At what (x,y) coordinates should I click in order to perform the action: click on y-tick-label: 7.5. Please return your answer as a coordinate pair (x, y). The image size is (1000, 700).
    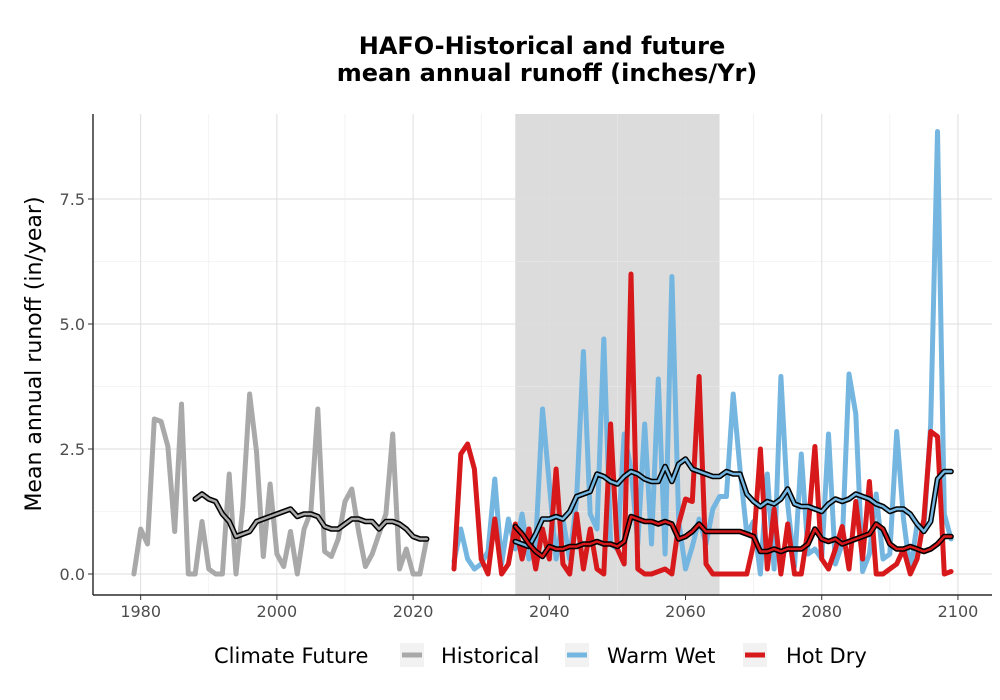
    Looking at the image, I should click on (72, 199).